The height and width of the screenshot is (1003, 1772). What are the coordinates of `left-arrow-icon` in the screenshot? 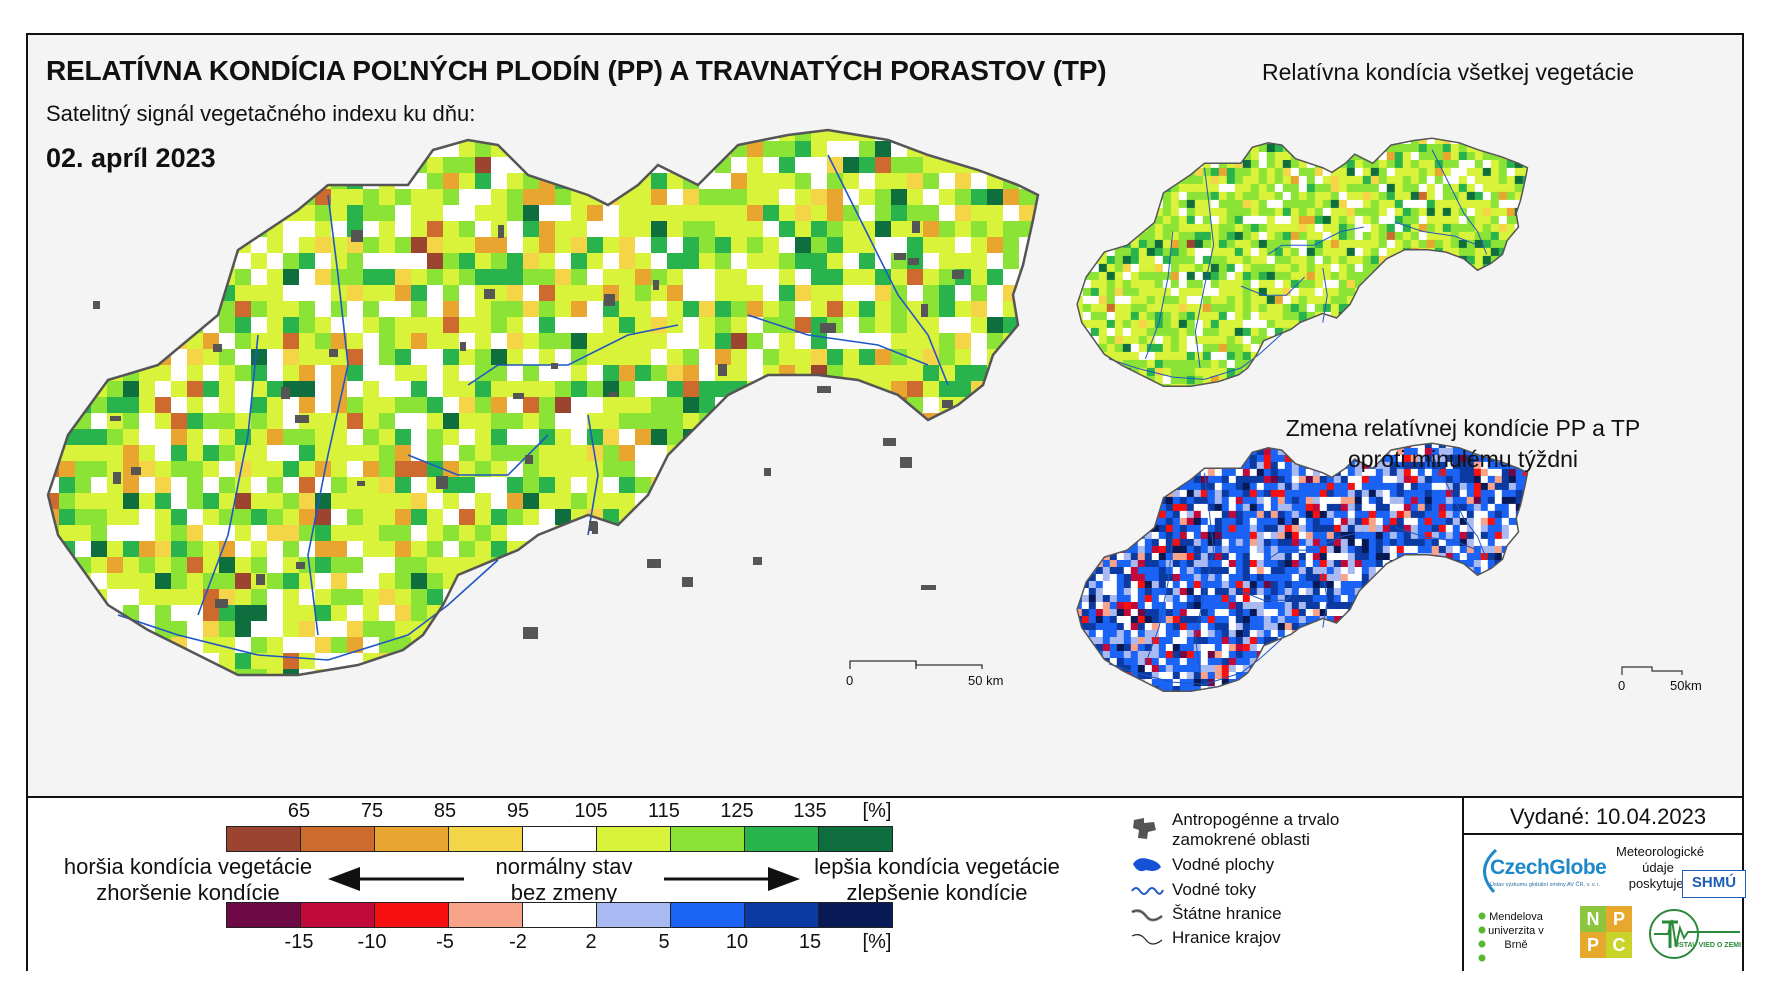 It's located at (396, 879).